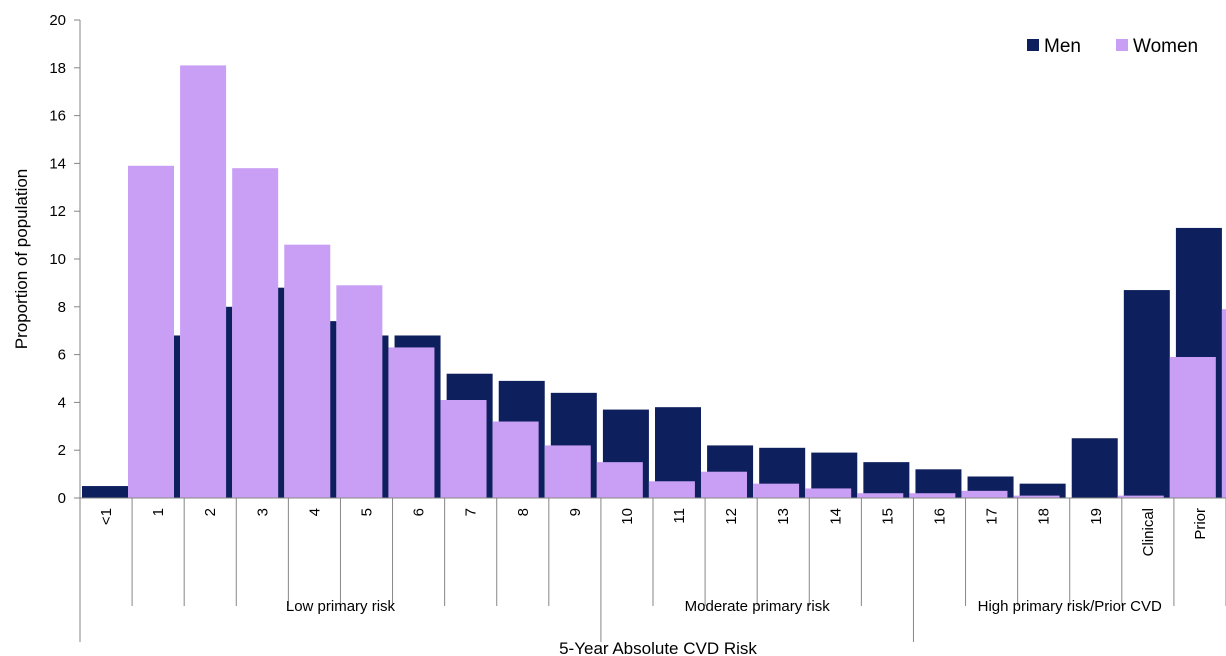  I want to click on x-tick-label: Clinical, so click(1148, 532).